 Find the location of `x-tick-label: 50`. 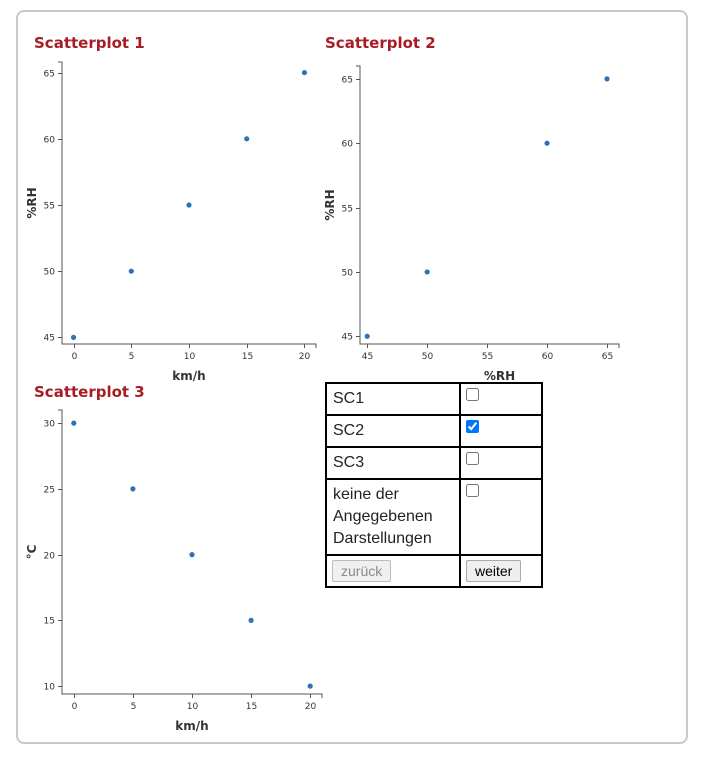

x-tick-label: 50 is located at coordinates (428, 357).